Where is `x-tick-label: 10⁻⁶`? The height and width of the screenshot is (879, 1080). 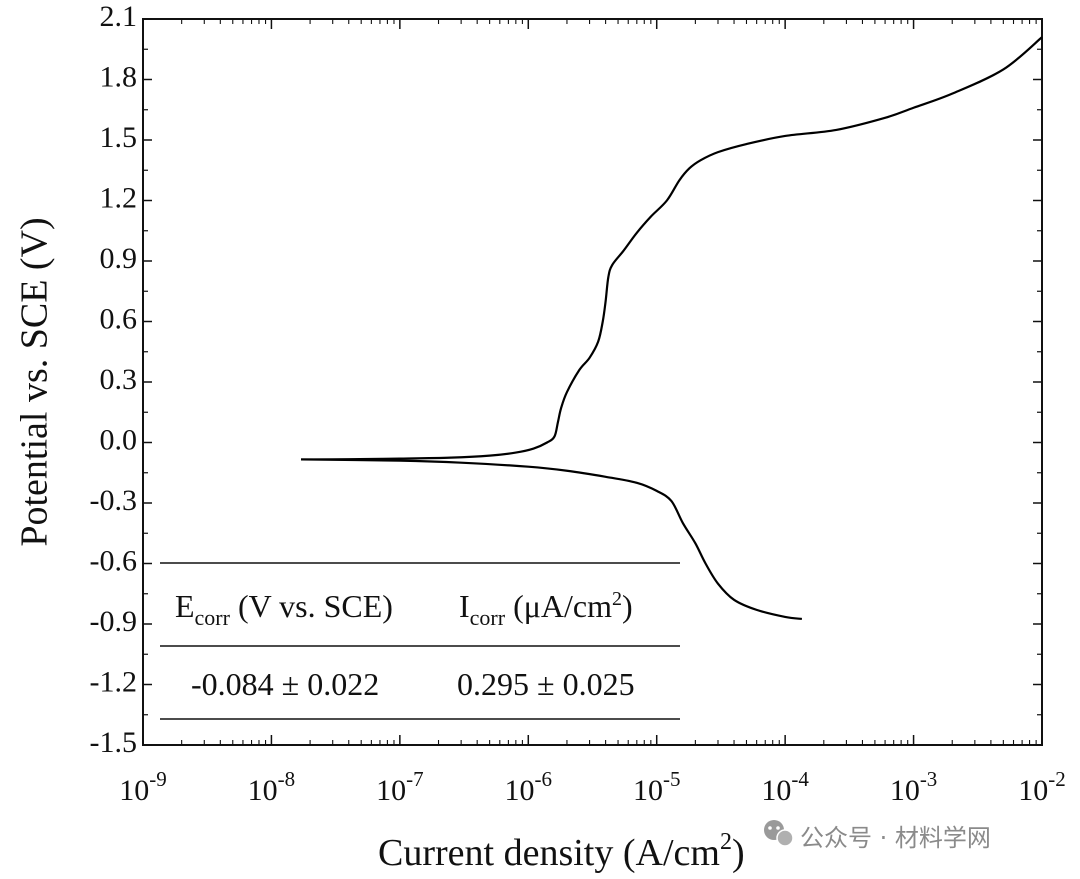 x-tick-label: 10⁻⁶ is located at coordinates (529, 787).